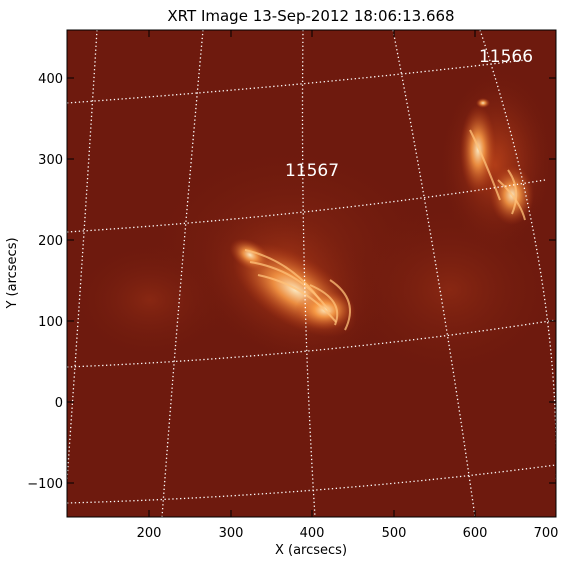 This screenshot has width=564, height=564. I want to click on y-tick-label: −100, so click(45, 484).